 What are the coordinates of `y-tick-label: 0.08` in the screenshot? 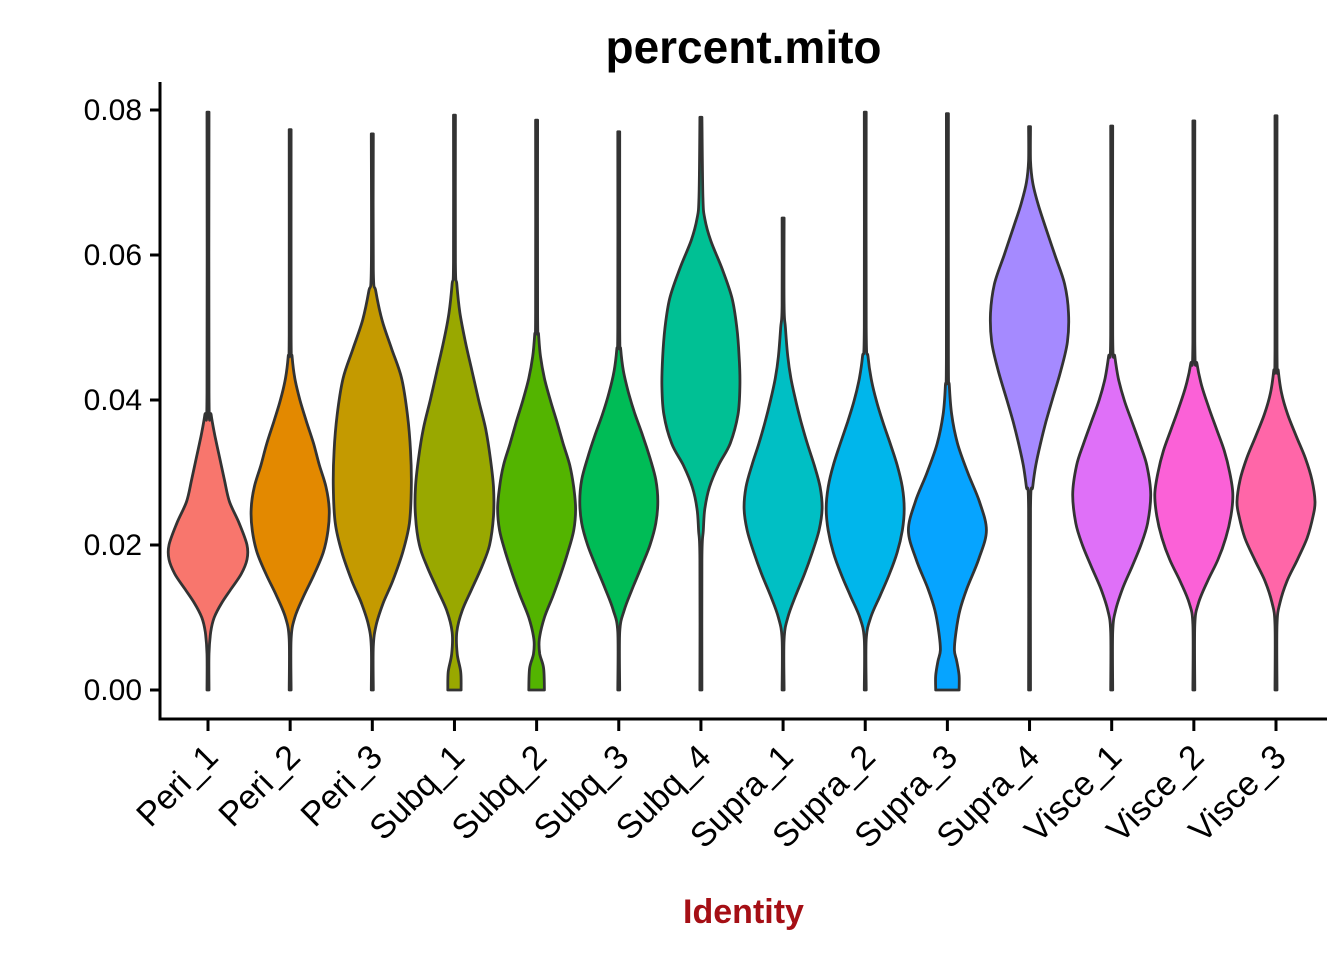 It's located at (113, 110).